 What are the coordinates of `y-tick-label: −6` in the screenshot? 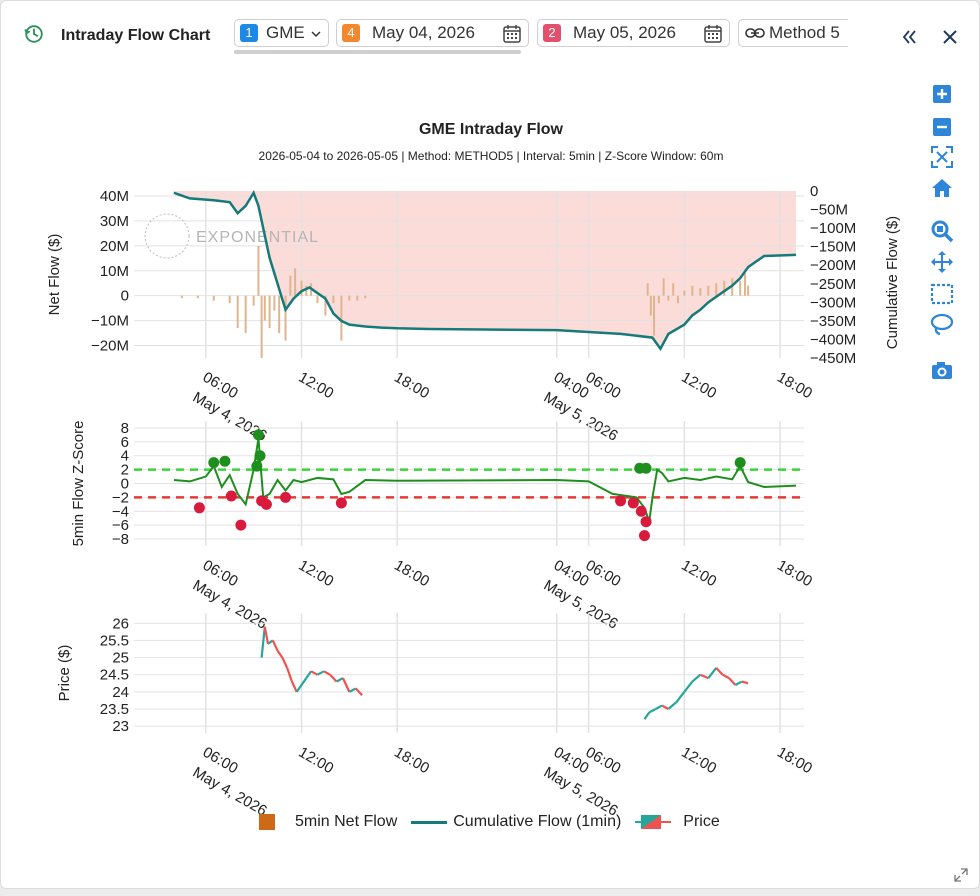 It's located at (120, 525).